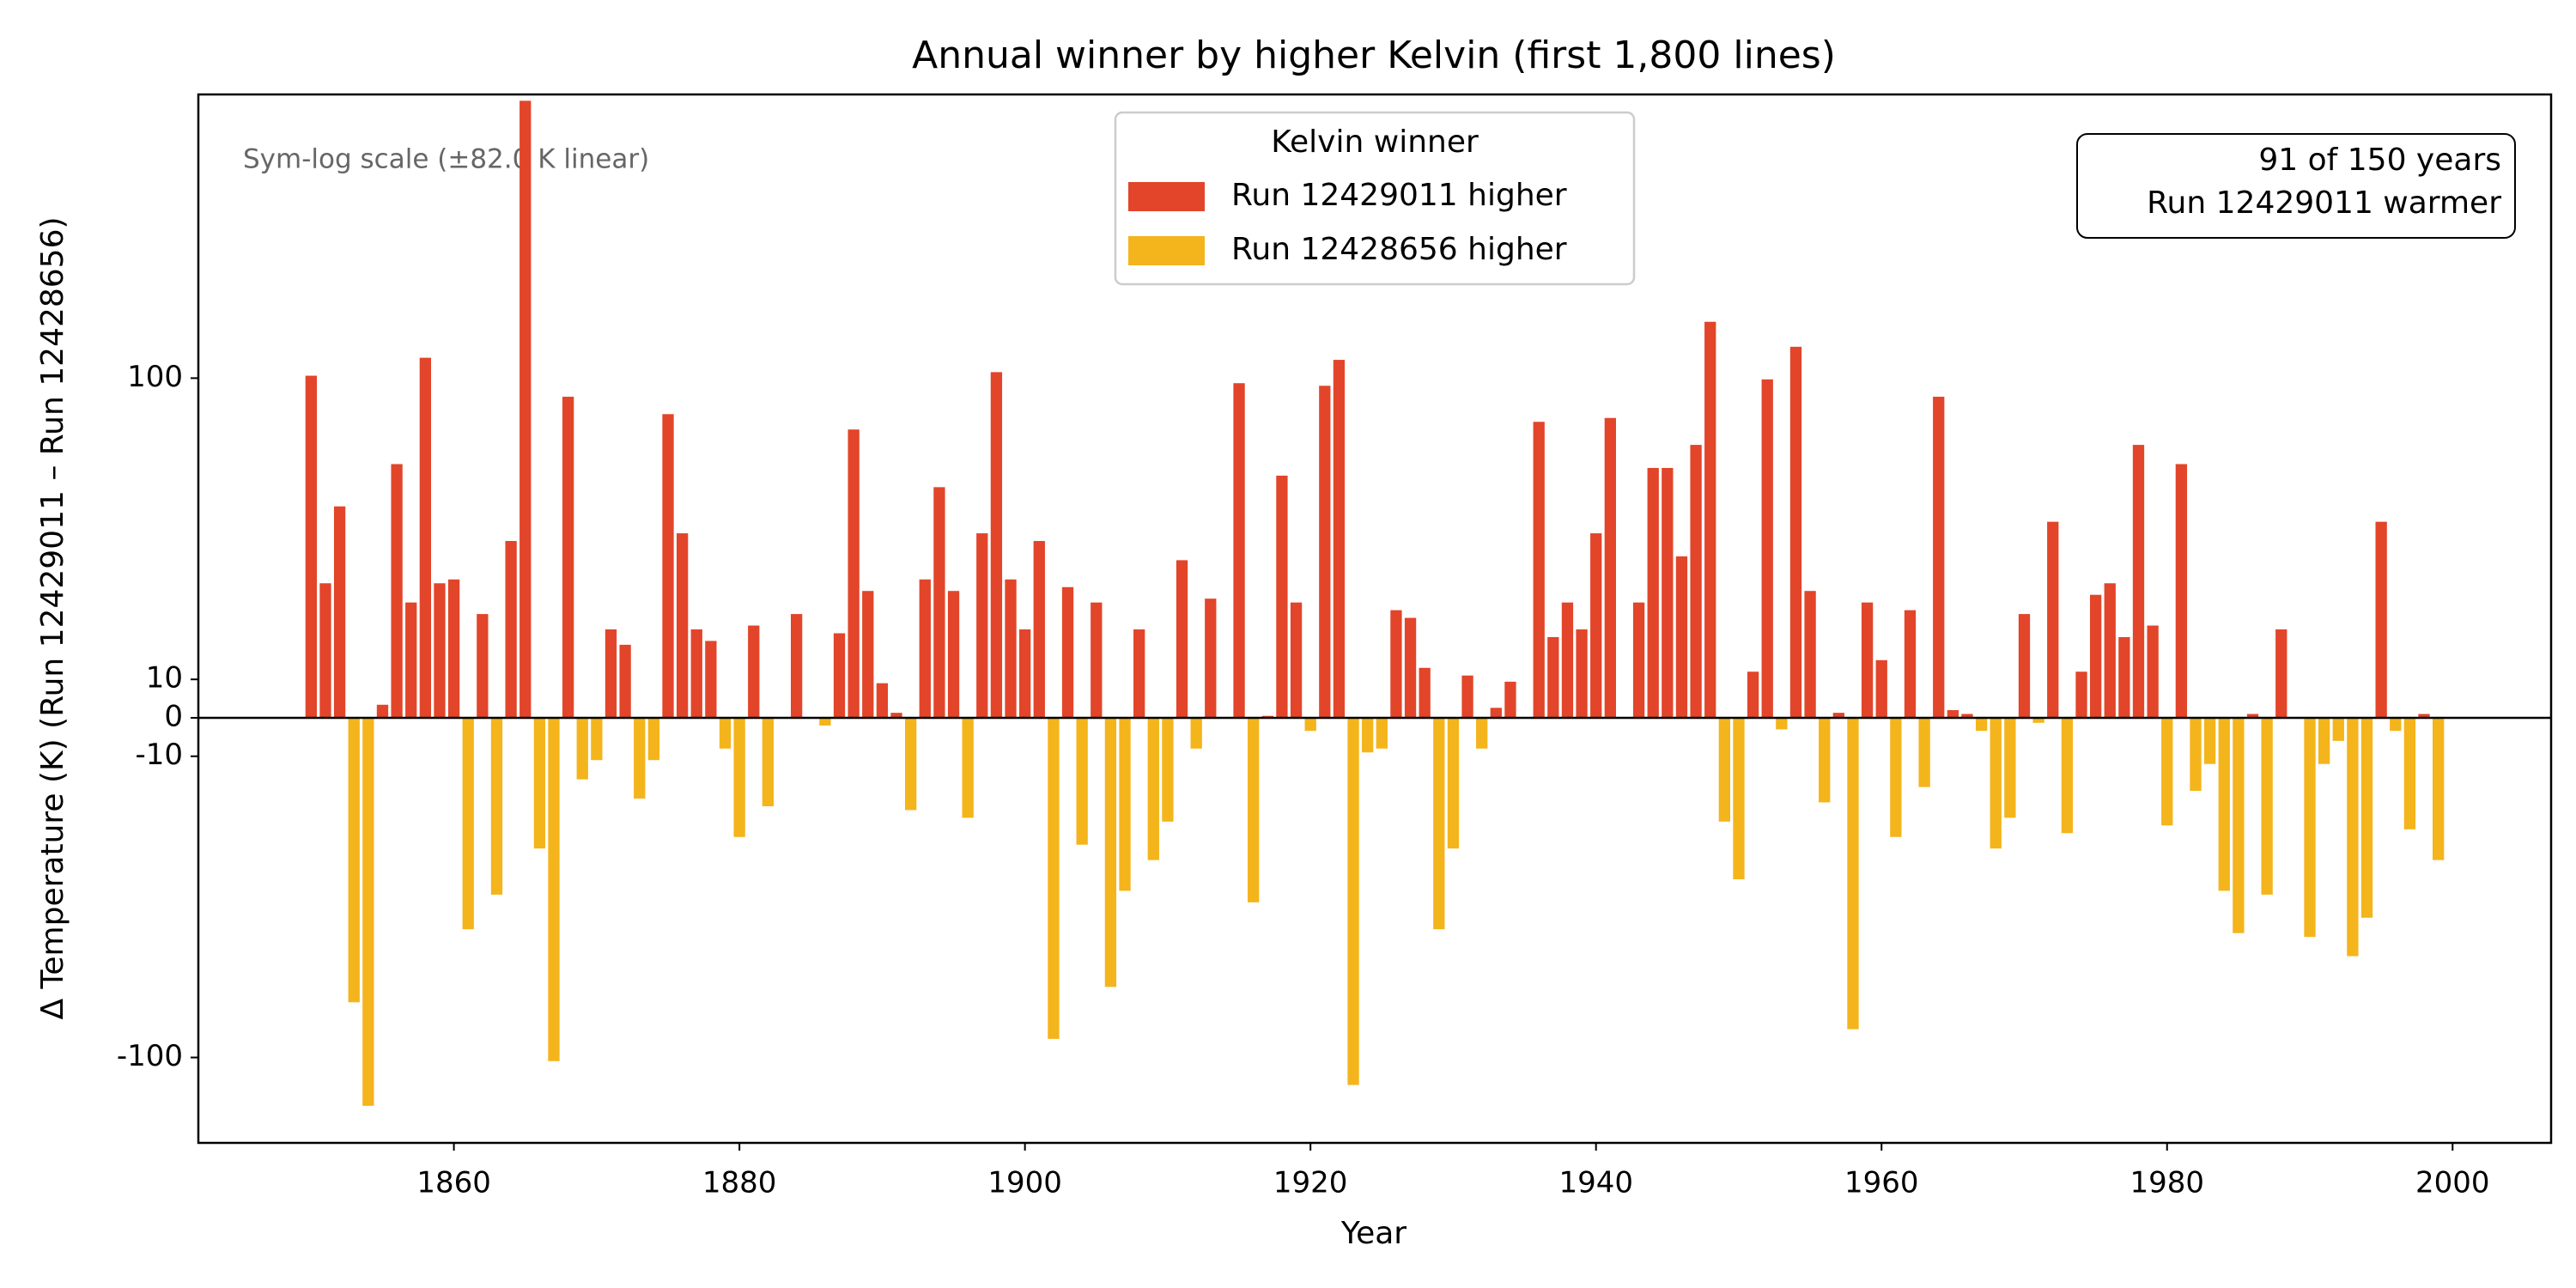 The width and height of the screenshot is (2576, 1288). Describe the element at coordinates (1166, 251) in the screenshot. I see `legend-swatch` at that location.